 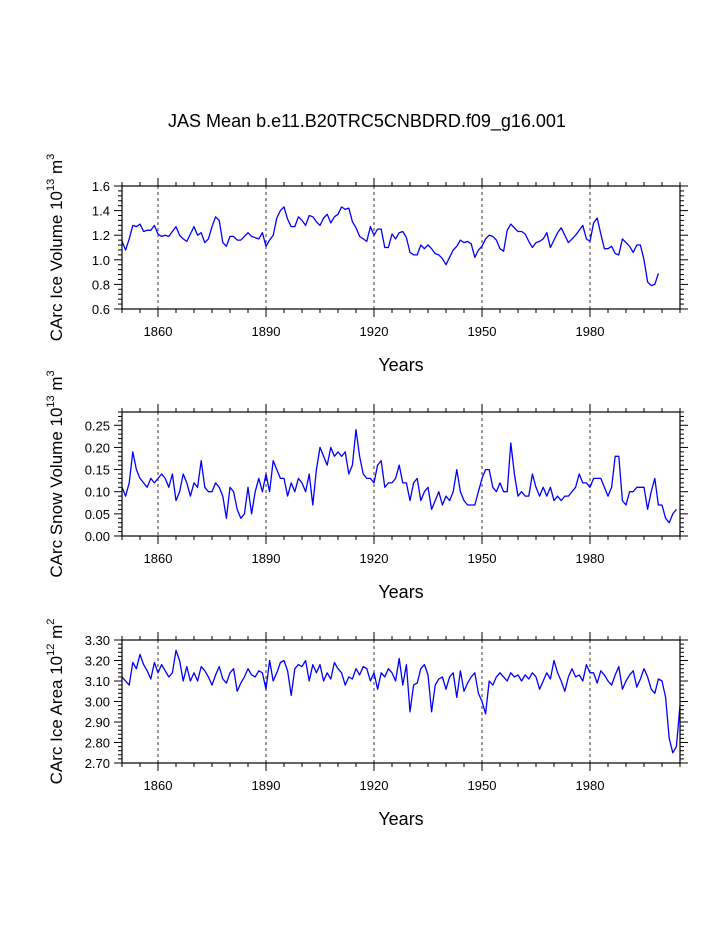 What do you see at coordinates (97, 447) in the screenshot?
I see `y-tick-label: 0.20` at bounding box center [97, 447].